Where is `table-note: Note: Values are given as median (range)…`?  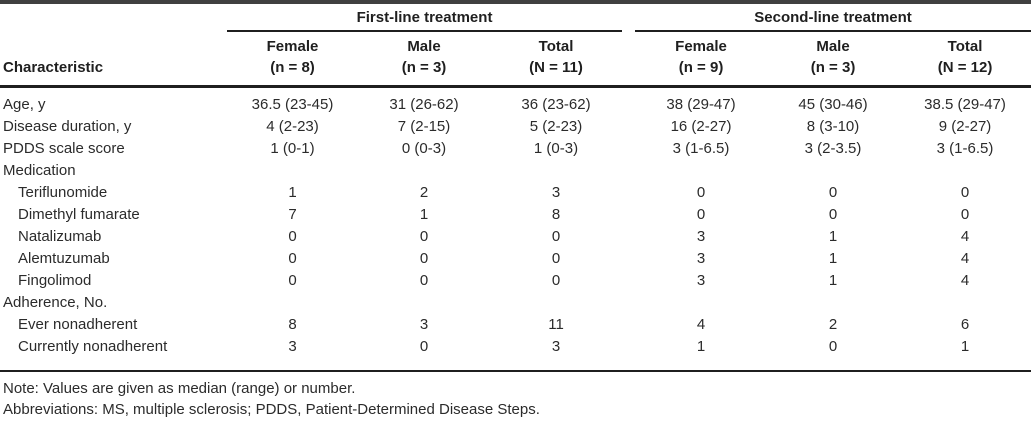
table-note: Note: Values are given as median (range)… is located at coordinates (179, 388).